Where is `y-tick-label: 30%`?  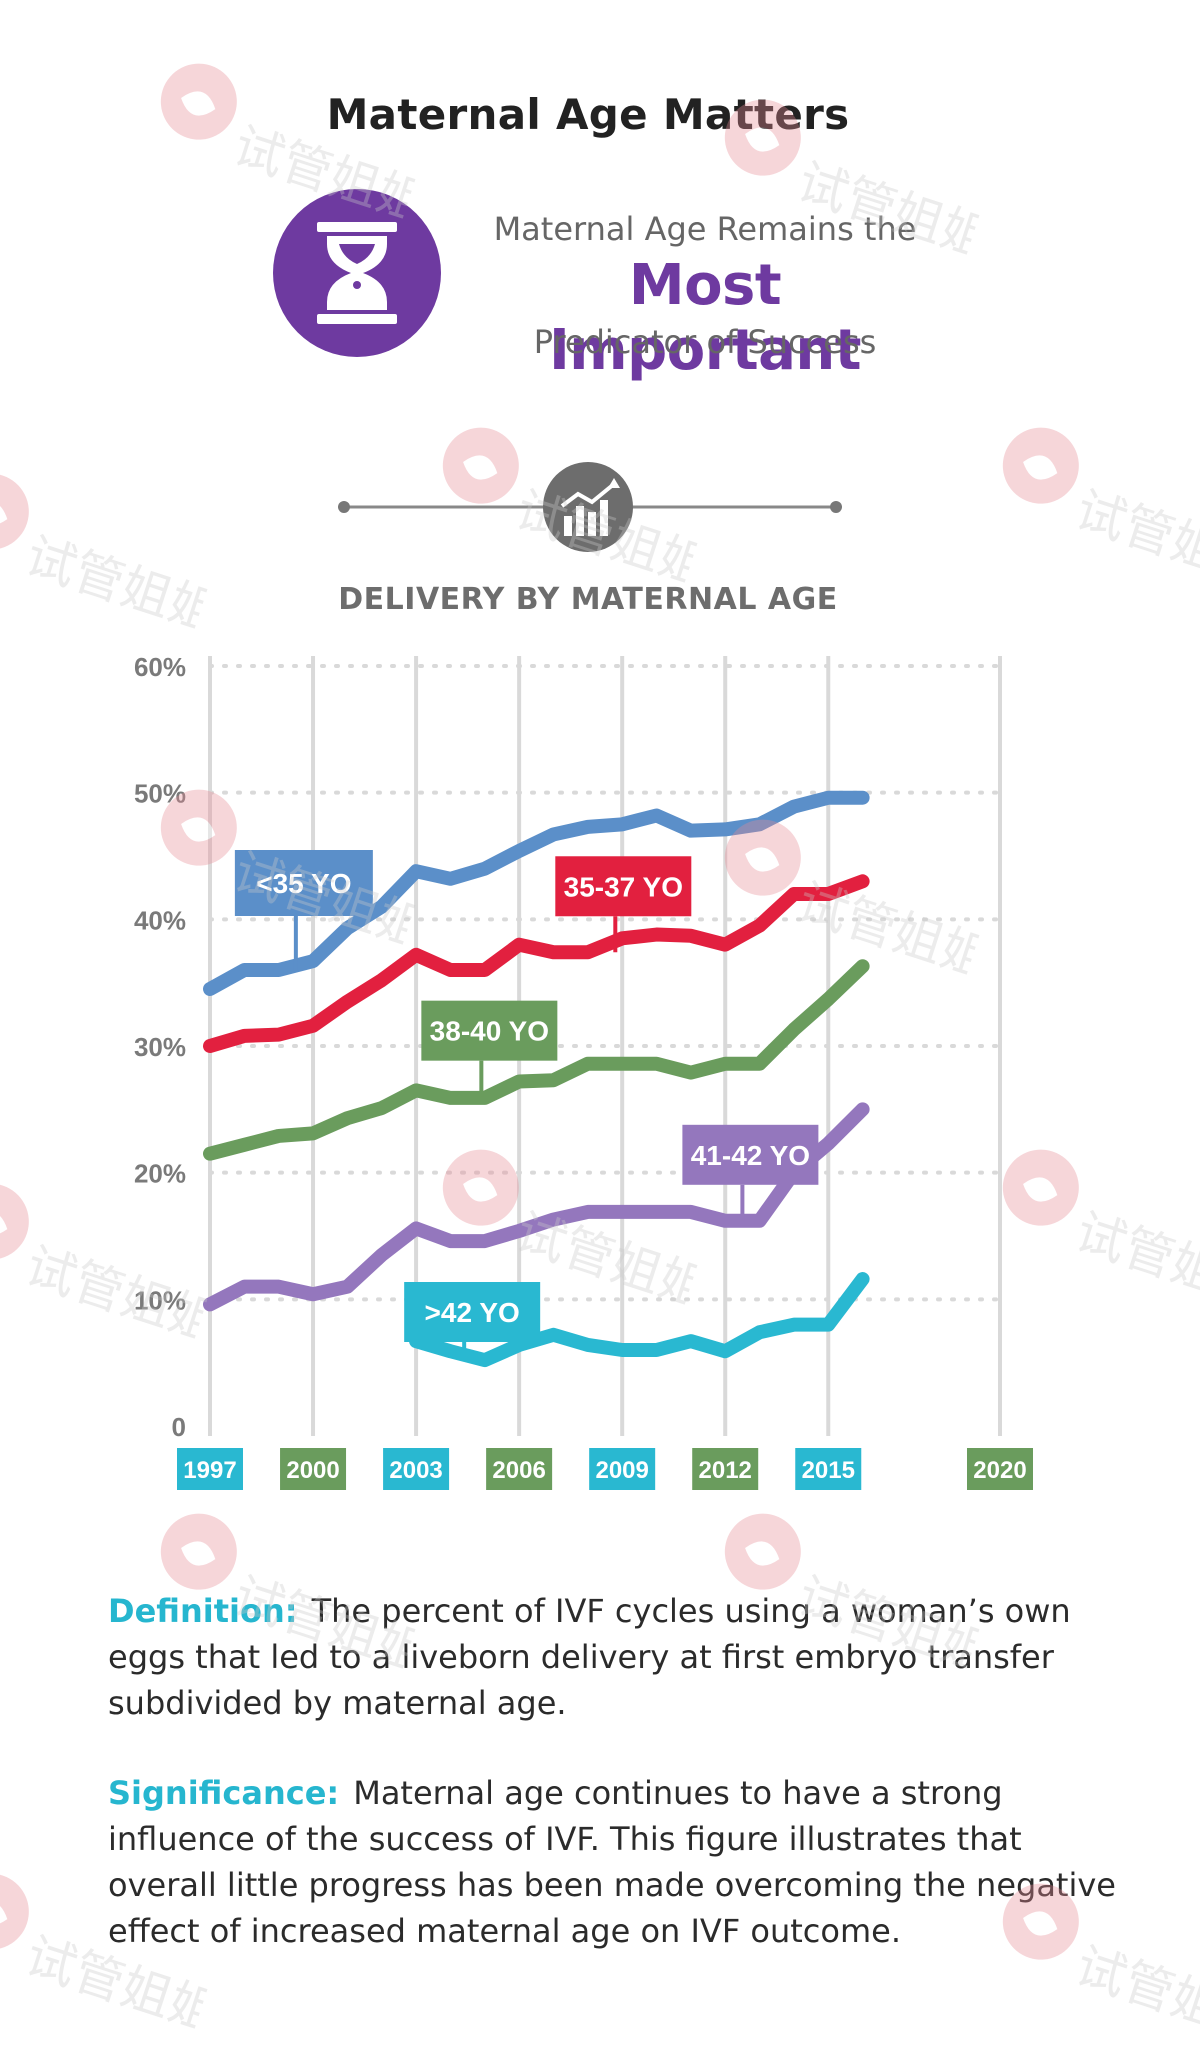 y-tick-label: 30% is located at coordinates (160, 1047).